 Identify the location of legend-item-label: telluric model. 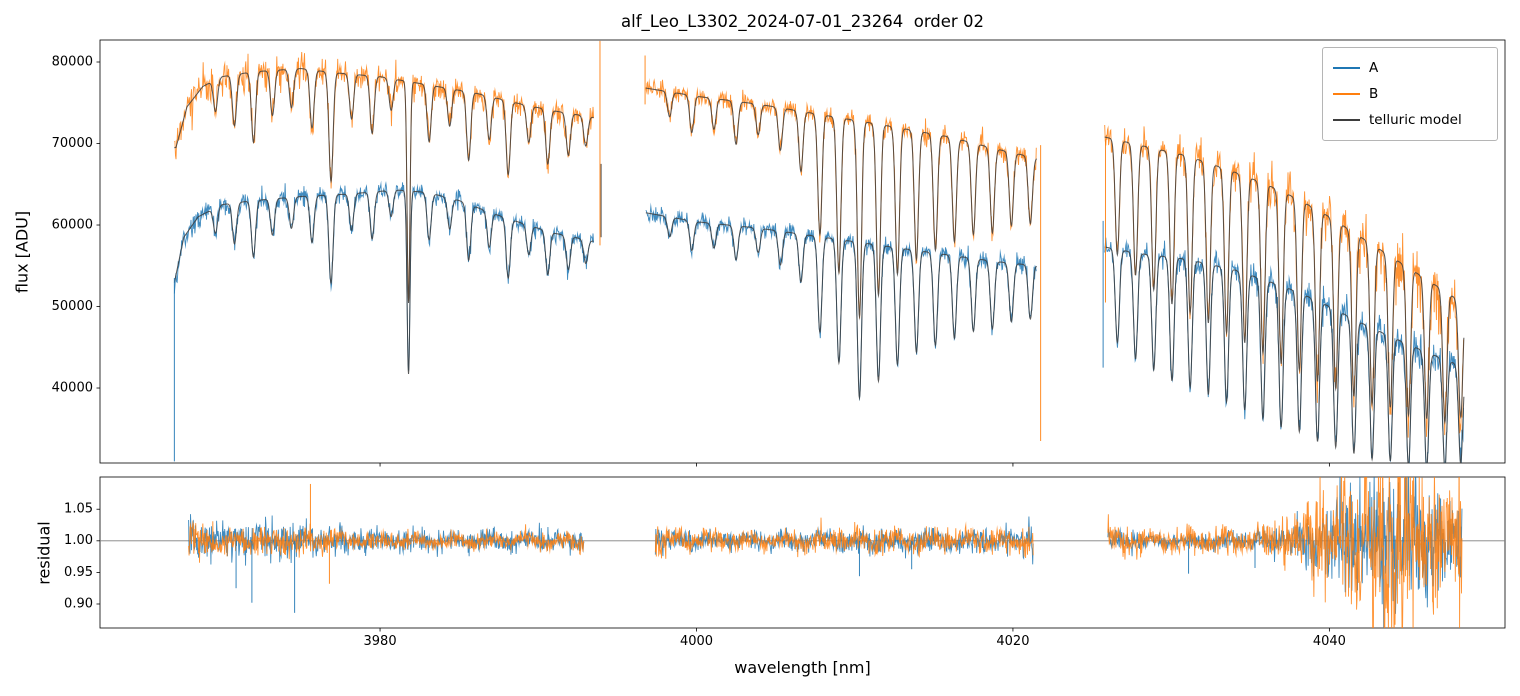
(1415, 120).